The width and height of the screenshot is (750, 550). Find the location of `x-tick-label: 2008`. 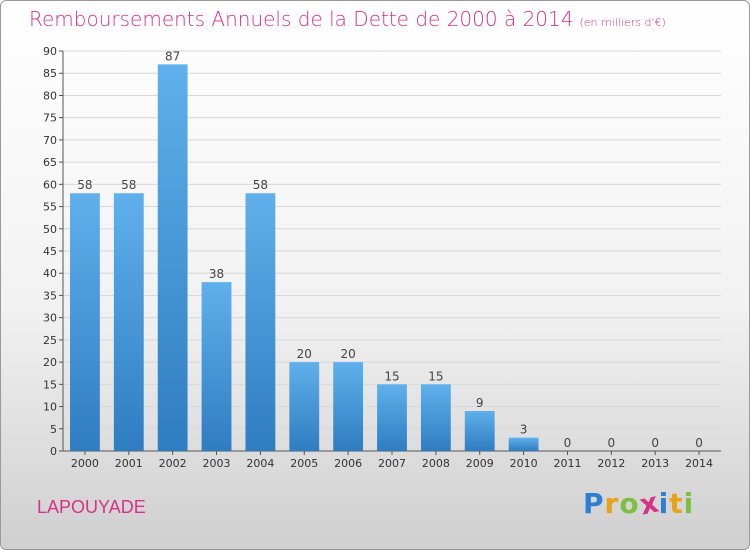

x-tick-label: 2008 is located at coordinates (436, 463).